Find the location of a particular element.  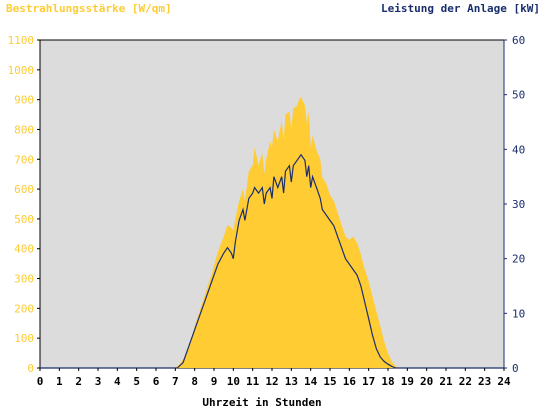

x-tick-label: 20 is located at coordinates (426, 381).